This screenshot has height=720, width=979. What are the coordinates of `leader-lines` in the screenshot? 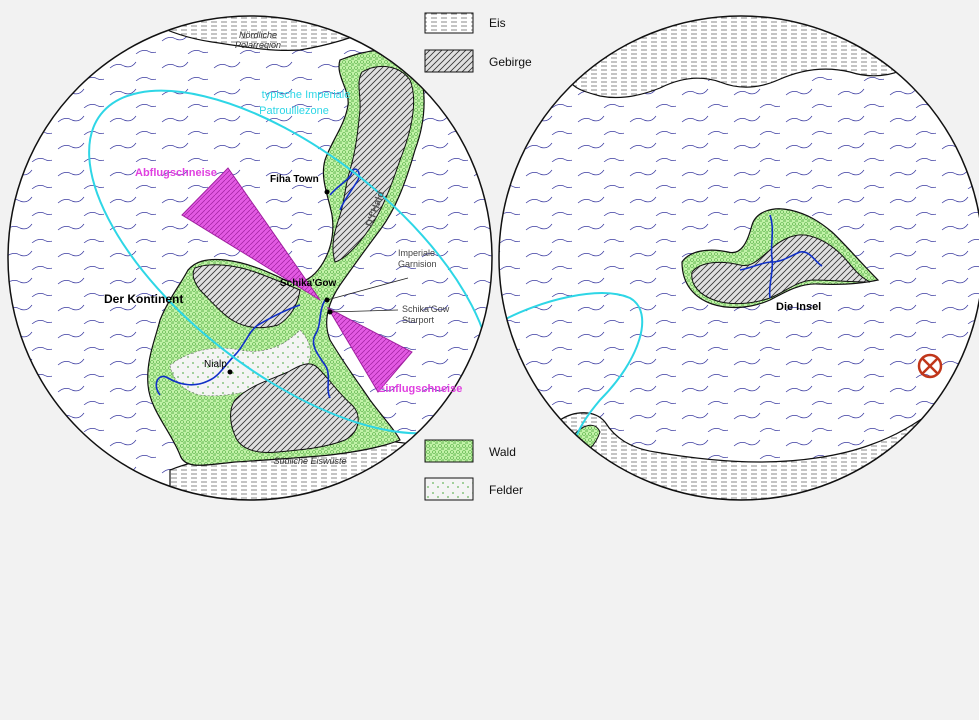 It's located at (367, 295).